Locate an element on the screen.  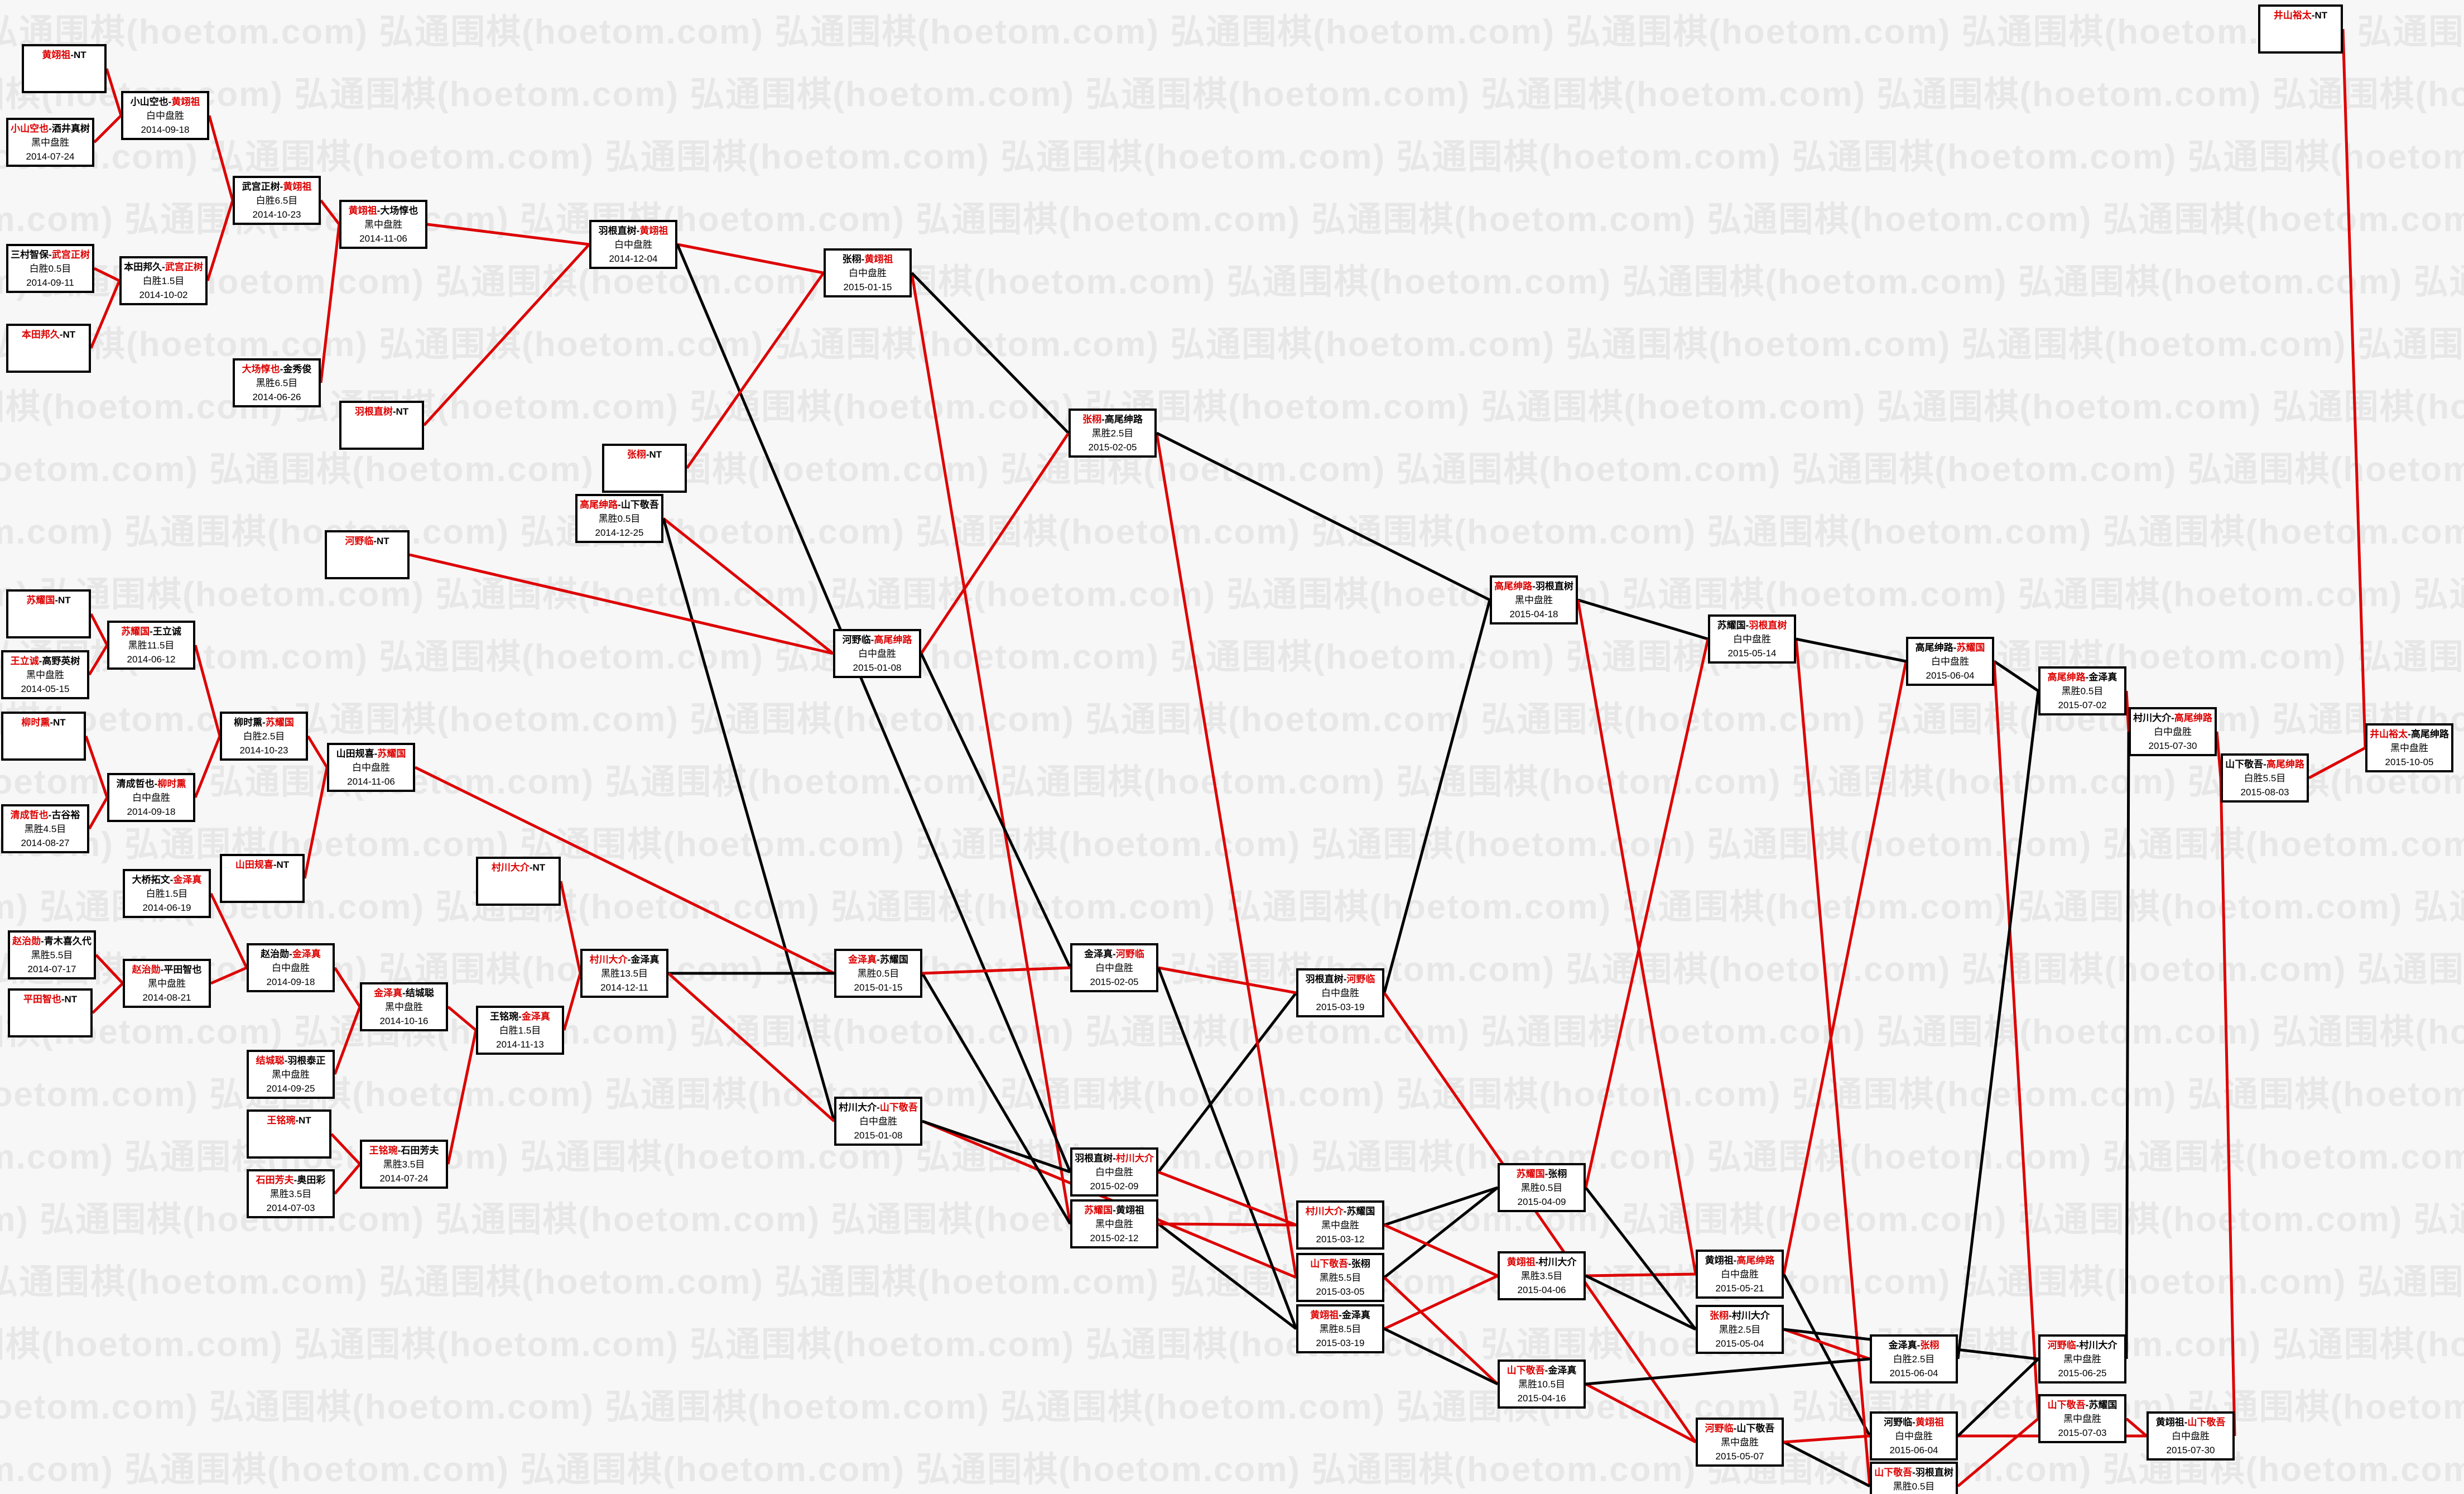
game-box: 羽根直树-村川大介 白中盘胜 2015-02-09 is located at coordinates (1114, 1172).